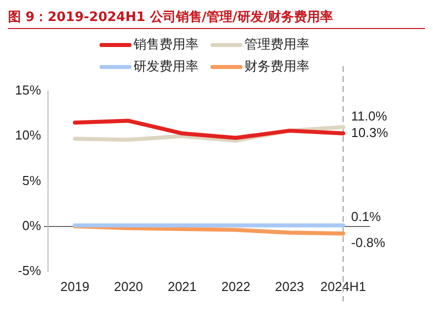  I want to click on data-label: 11.0%, so click(369, 116).